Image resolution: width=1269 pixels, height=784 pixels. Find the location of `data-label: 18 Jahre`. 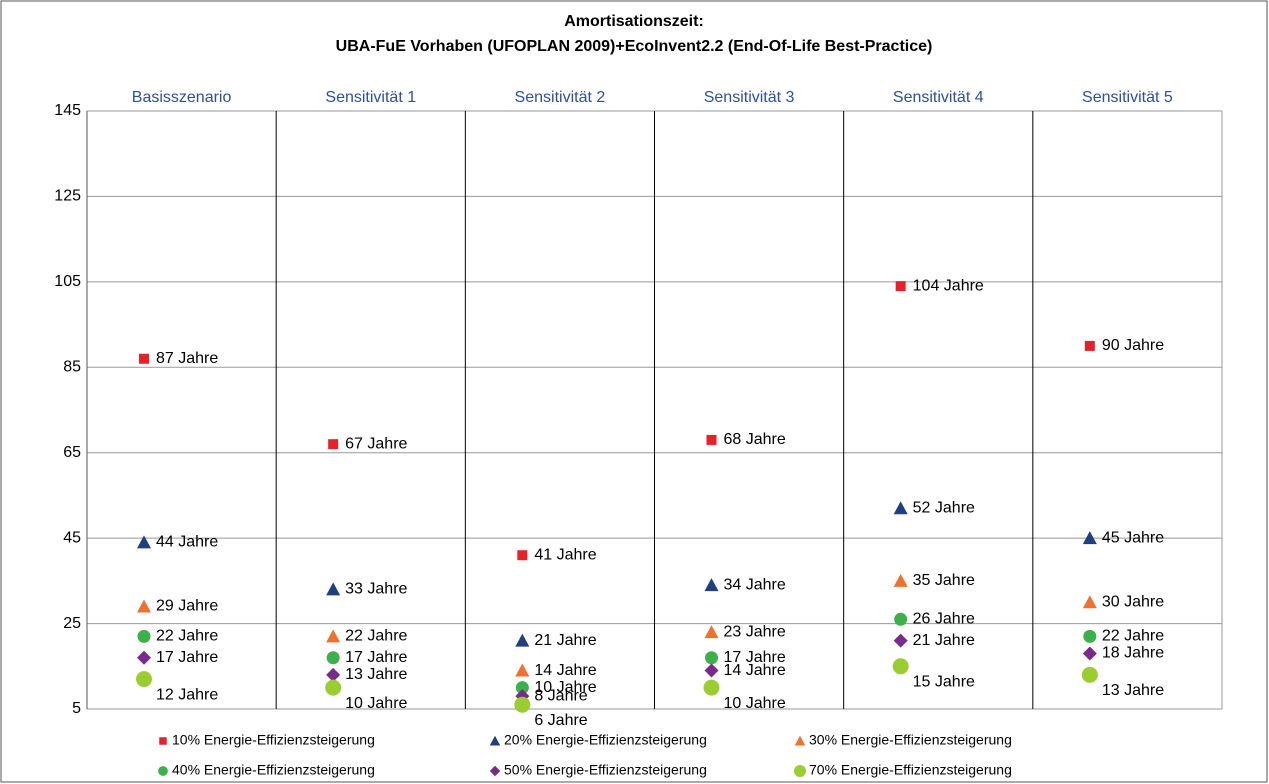

data-label: 18 Jahre is located at coordinates (1133, 653).